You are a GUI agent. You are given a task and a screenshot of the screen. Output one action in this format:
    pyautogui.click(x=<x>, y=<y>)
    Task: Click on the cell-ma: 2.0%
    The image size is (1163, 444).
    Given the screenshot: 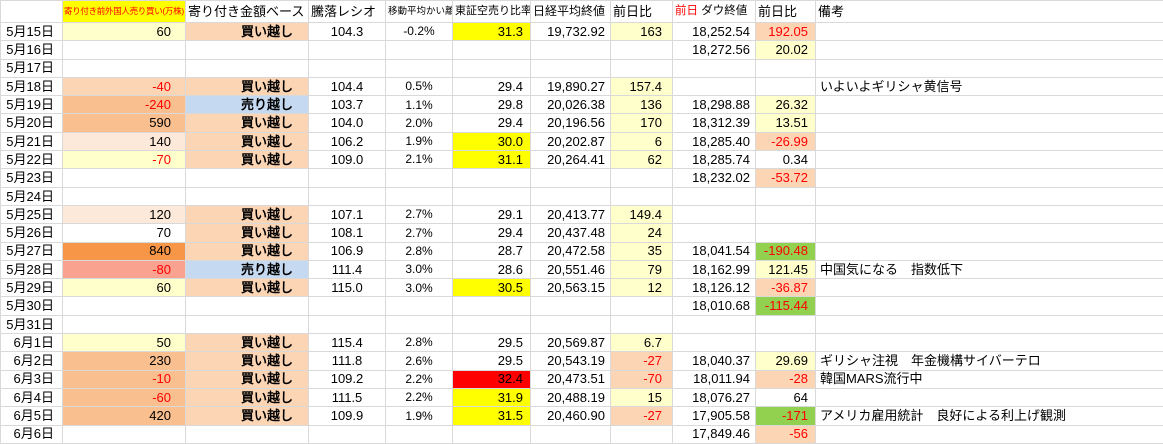 What is the action you would take?
    pyautogui.click(x=419, y=123)
    